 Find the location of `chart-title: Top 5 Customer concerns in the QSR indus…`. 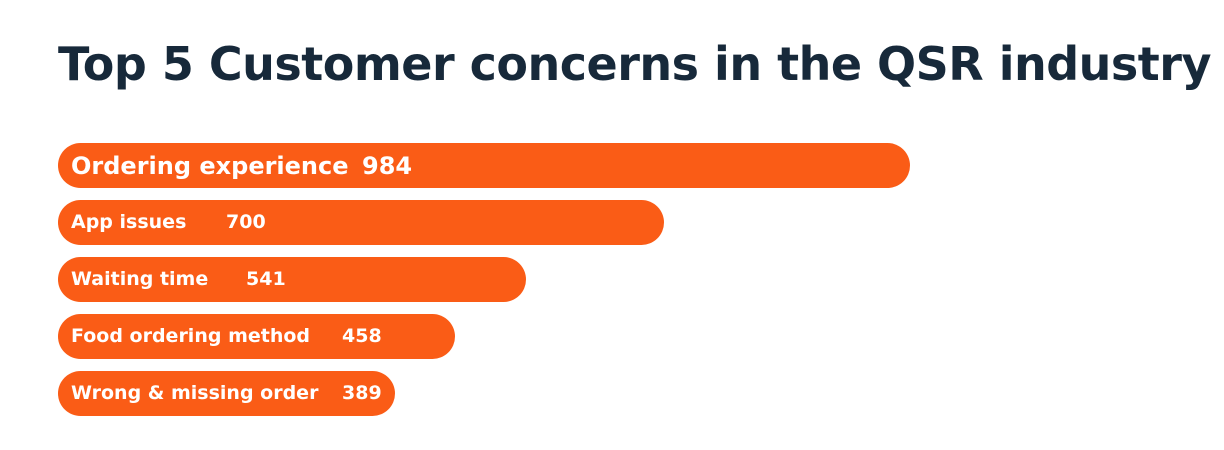

chart-title: Top 5 Customer concerns in the QSR indus… is located at coordinates (634, 64).